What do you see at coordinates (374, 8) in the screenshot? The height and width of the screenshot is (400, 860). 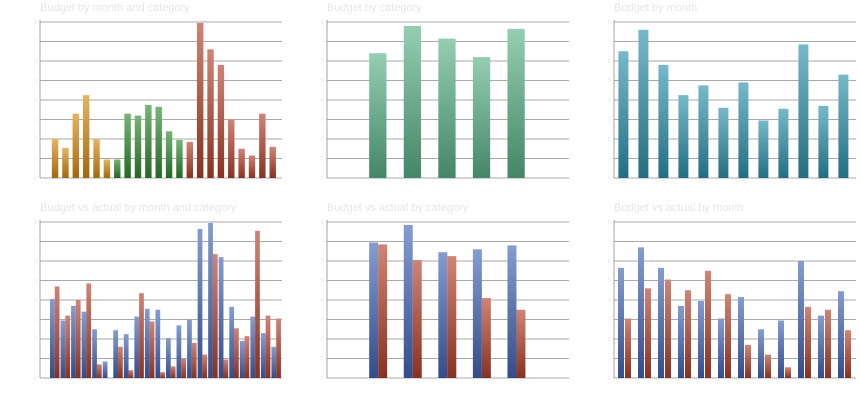 I see `chart-title: Budget by category` at bounding box center [374, 8].